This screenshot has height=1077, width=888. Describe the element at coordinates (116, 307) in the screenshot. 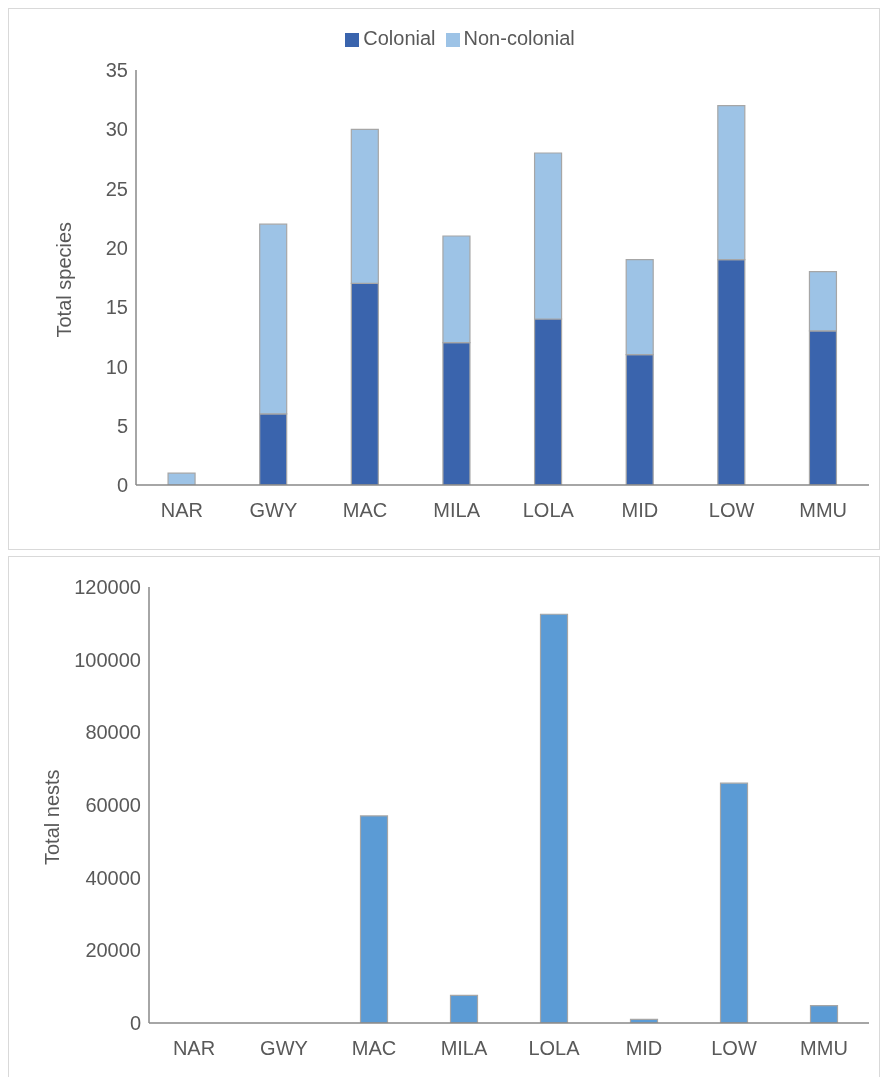

I see `y-tick-label: 15` at that location.